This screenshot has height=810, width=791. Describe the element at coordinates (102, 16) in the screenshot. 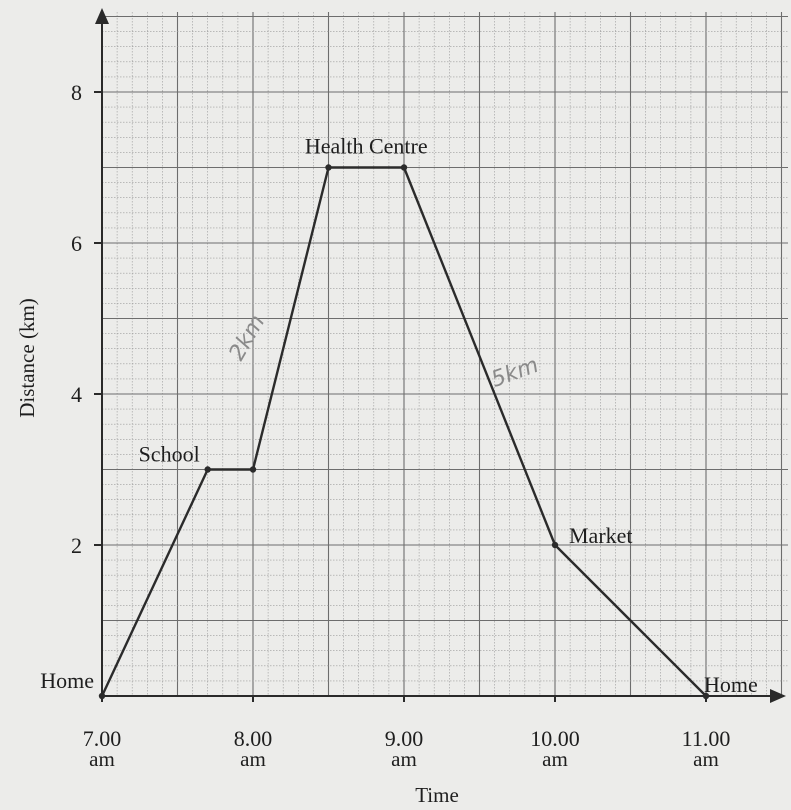

I see `y-axis-arrow` at that location.